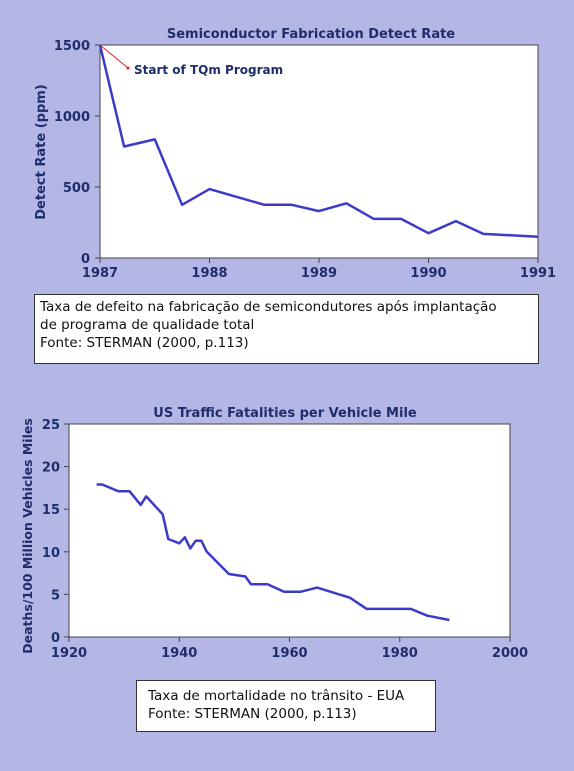  What do you see at coordinates (100, 273) in the screenshot?
I see `chart1-x-tick-label: 1987` at bounding box center [100, 273].